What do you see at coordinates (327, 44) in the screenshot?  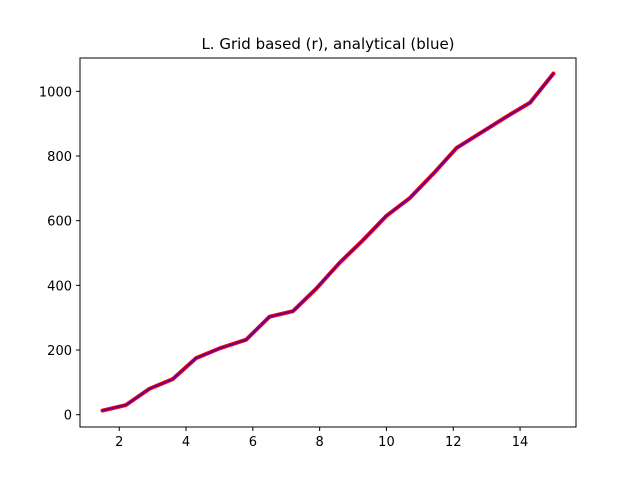 I see `chart-title: L. Grid based (r), analytical (blue)` at bounding box center [327, 44].